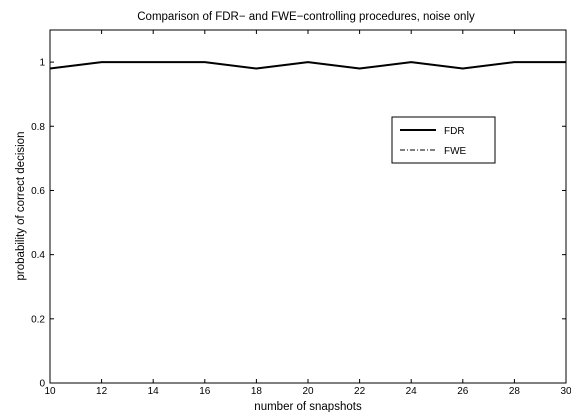 The image size is (571, 412). What do you see at coordinates (42, 63) in the screenshot?
I see `y-tick-label: 1` at bounding box center [42, 63].